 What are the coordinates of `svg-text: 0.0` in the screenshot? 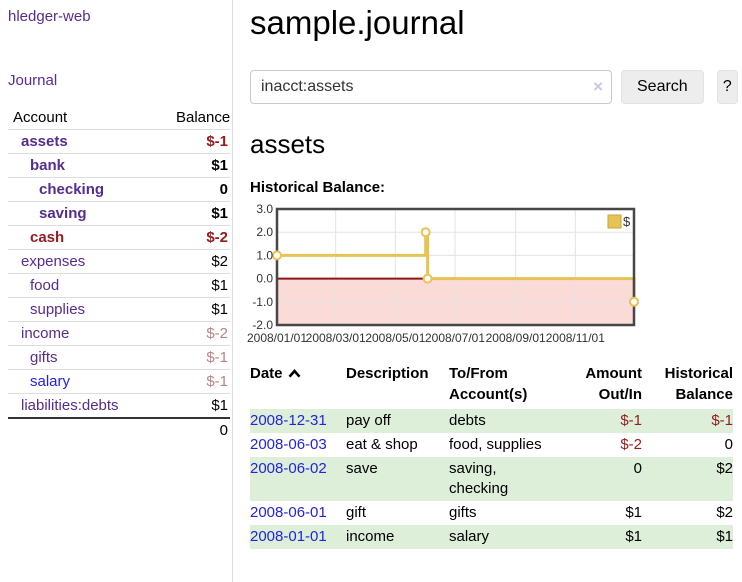 It's located at (264, 279).